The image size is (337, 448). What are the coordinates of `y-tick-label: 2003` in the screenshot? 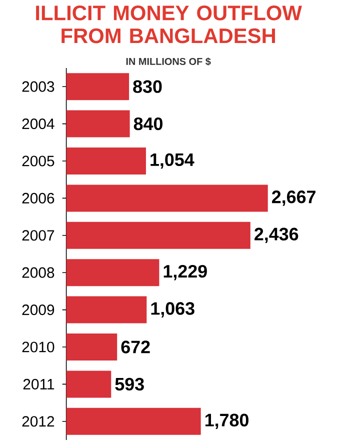 It's located at (38, 86).